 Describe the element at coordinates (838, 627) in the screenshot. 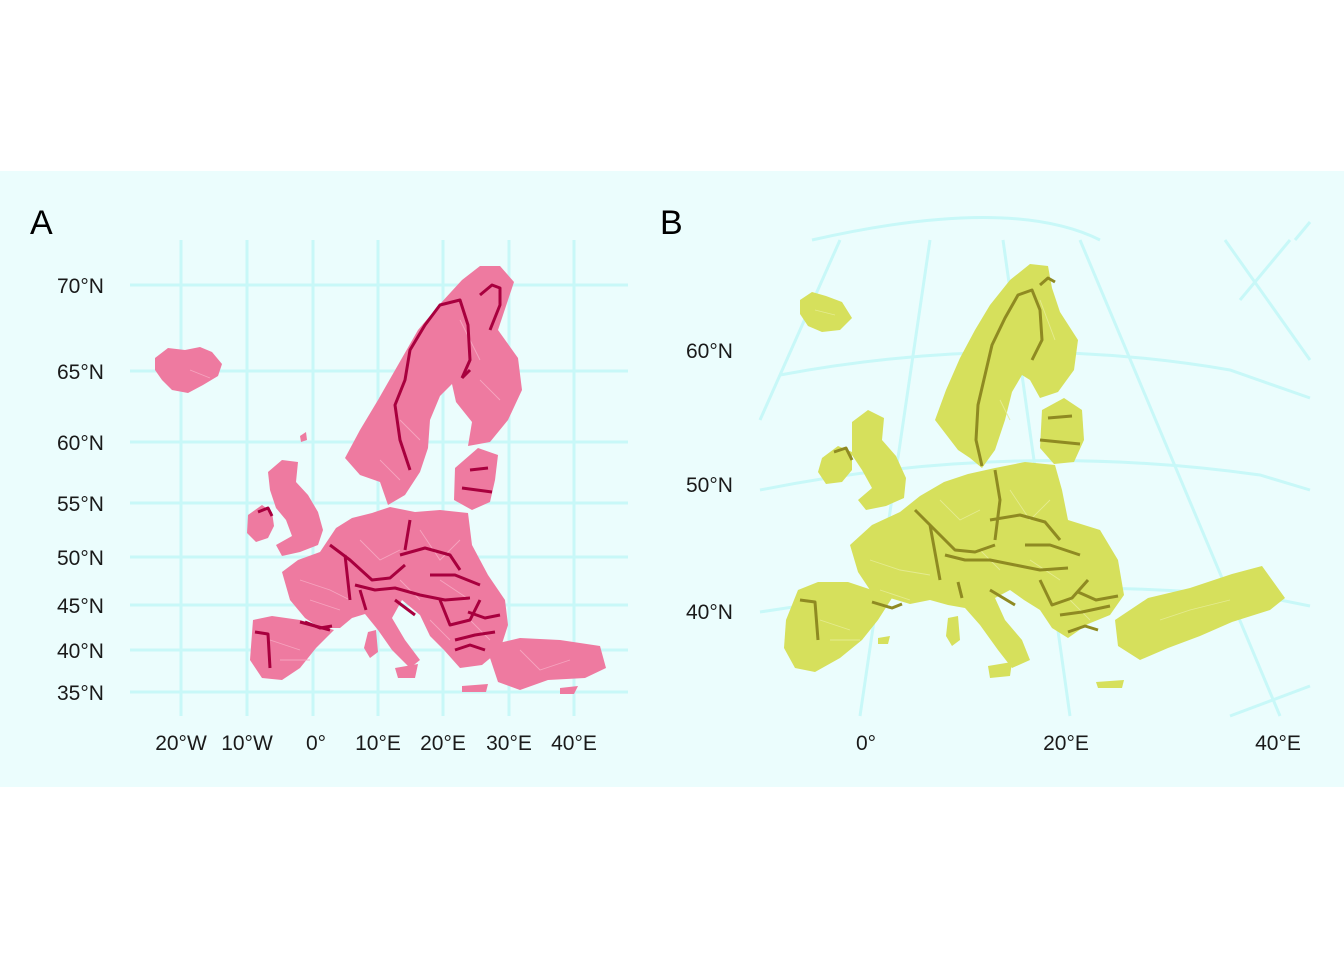

I see `iberia` at that location.